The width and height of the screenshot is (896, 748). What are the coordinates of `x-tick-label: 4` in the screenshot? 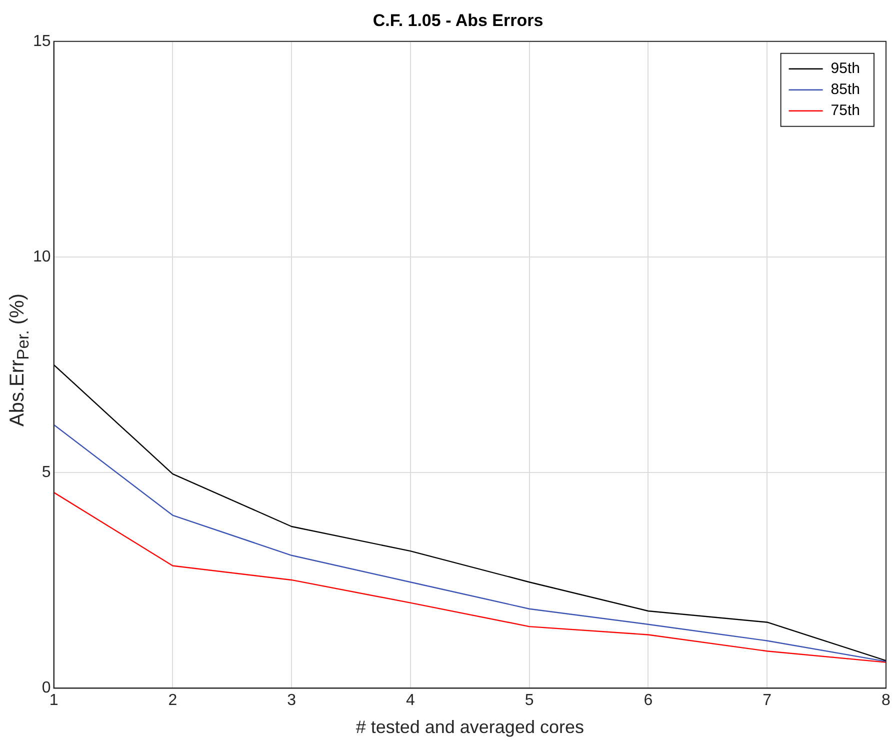 It's located at (410, 701).